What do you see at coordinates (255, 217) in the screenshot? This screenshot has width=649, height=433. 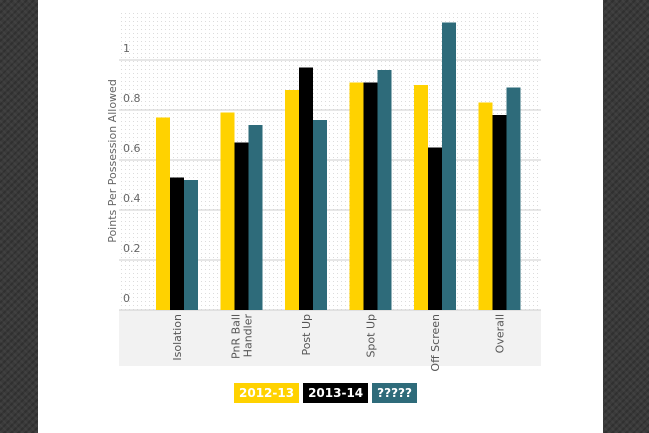 I see `bar--1` at bounding box center [255, 217].